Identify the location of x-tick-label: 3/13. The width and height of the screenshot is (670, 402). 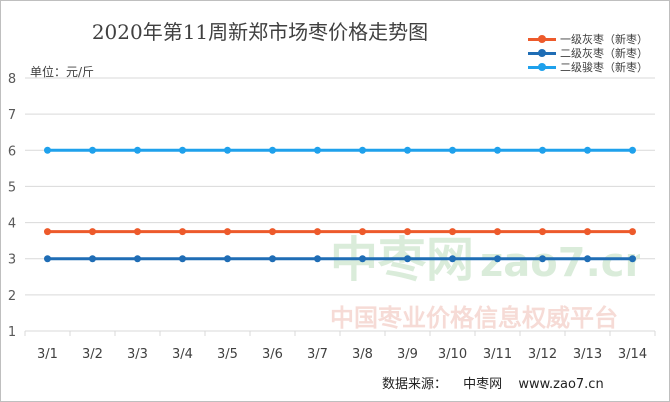
(587, 354).